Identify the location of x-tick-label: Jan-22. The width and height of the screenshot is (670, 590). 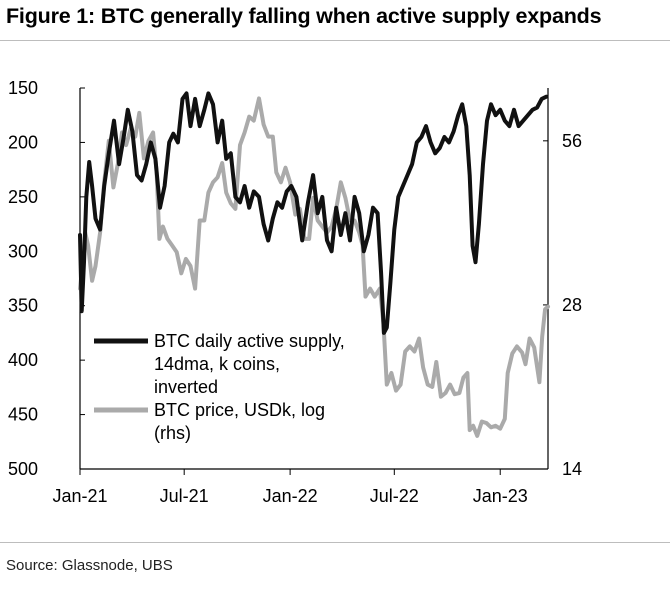
(290, 496).